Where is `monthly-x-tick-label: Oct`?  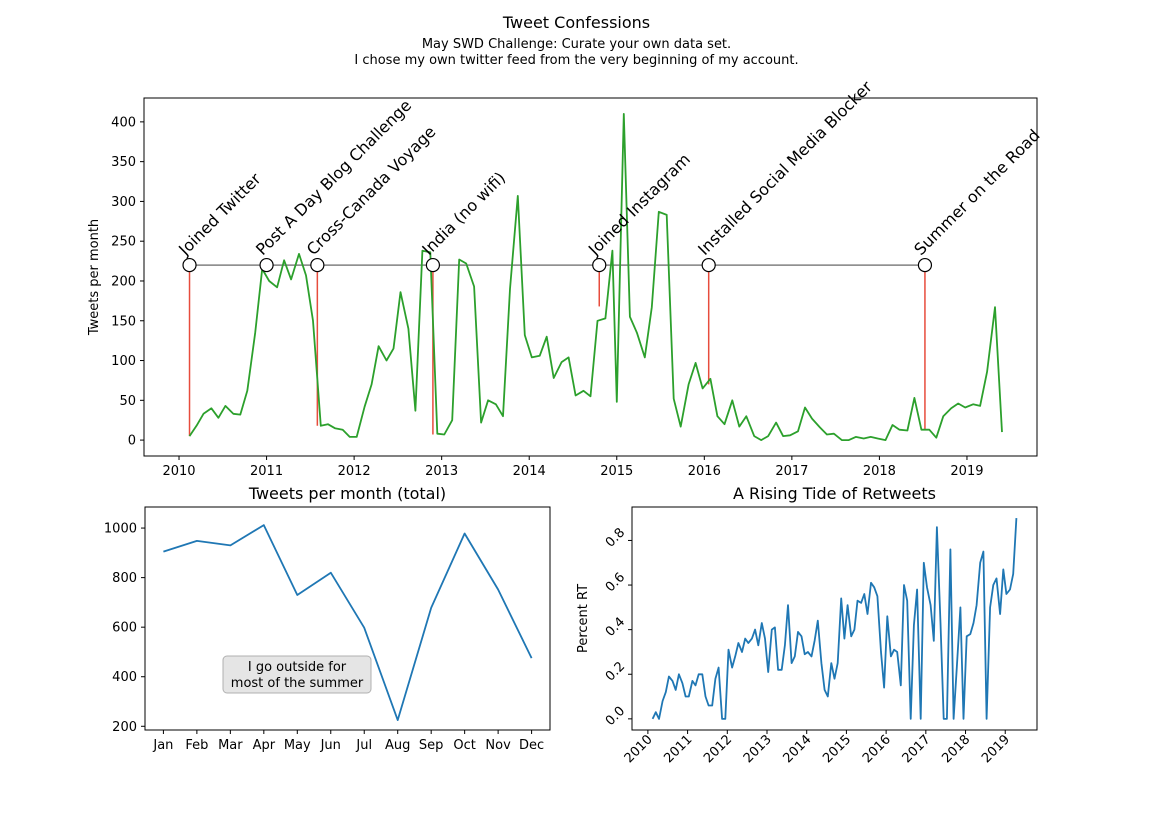
monthly-x-tick-label: Oct is located at coordinates (464, 745).